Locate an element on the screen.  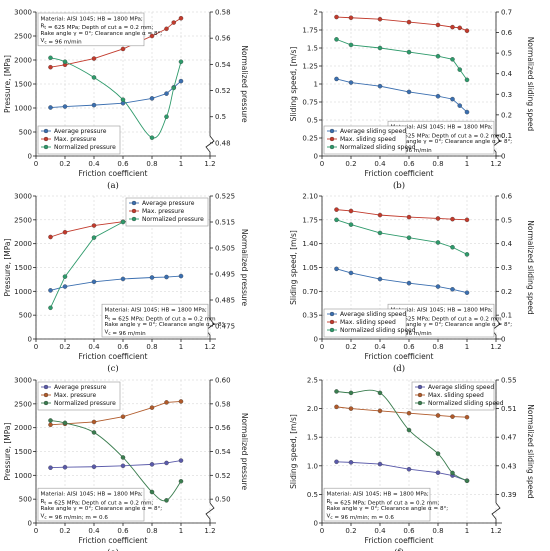
y-tick-label-left: 0.35 is located at coordinates (310, 316).